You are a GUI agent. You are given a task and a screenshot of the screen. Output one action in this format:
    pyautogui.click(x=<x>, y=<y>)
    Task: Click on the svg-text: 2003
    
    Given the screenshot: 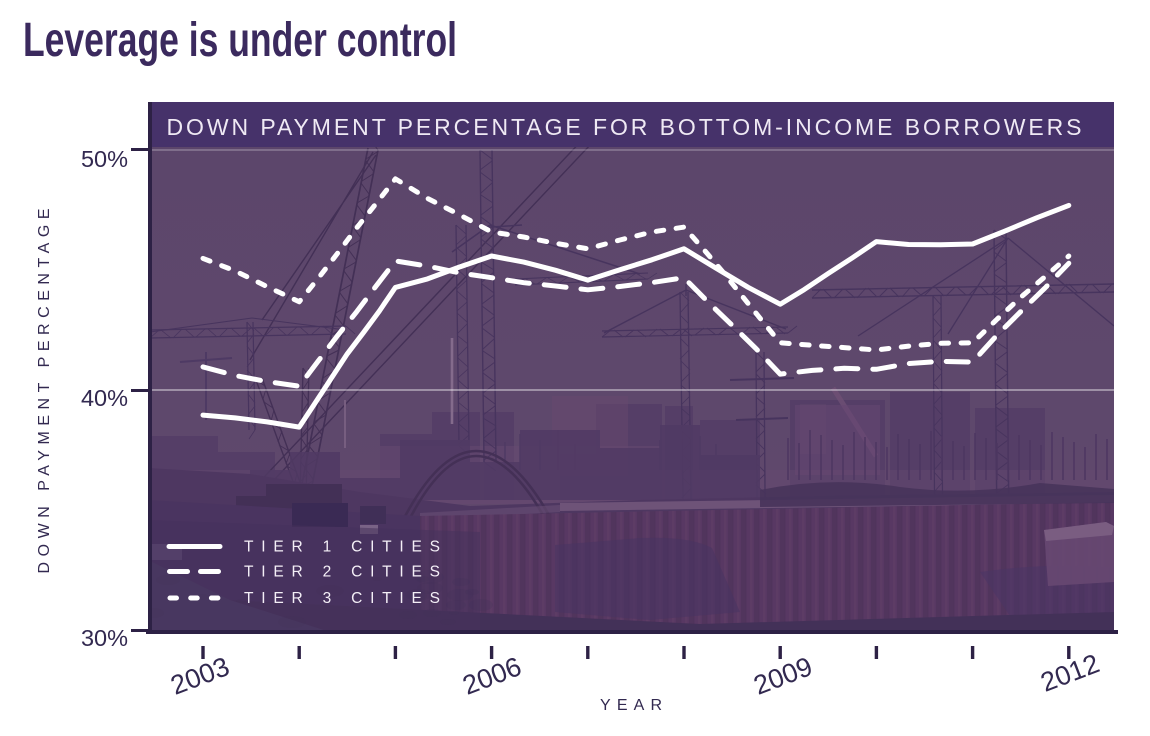 What is the action you would take?
    pyautogui.click(x=200, y=676)
    